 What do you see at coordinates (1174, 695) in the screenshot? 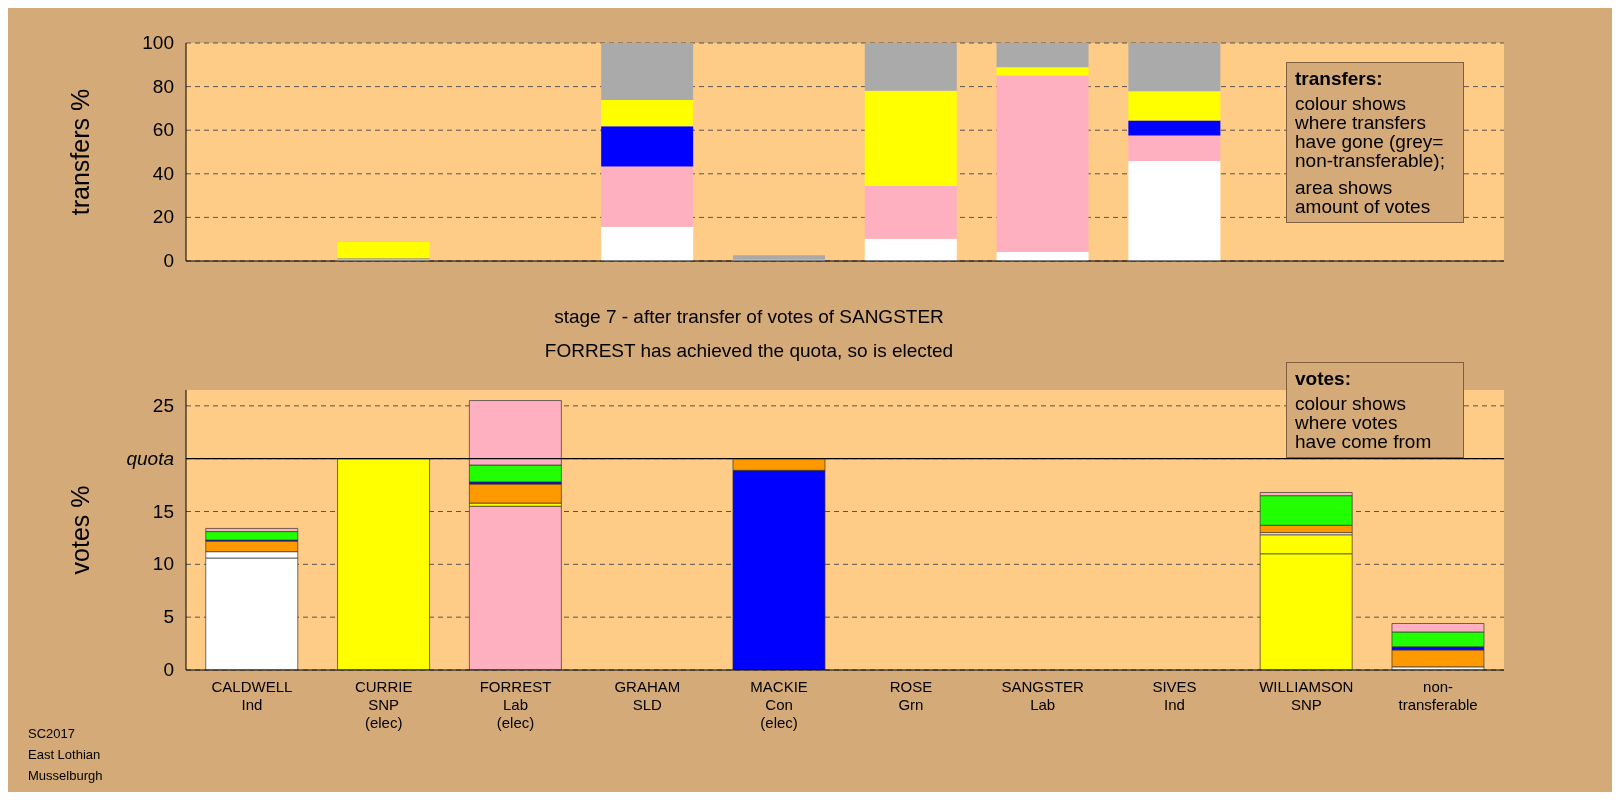
I see `x-tick-label: SIVES Ind` at bounding box center [1174, 695].